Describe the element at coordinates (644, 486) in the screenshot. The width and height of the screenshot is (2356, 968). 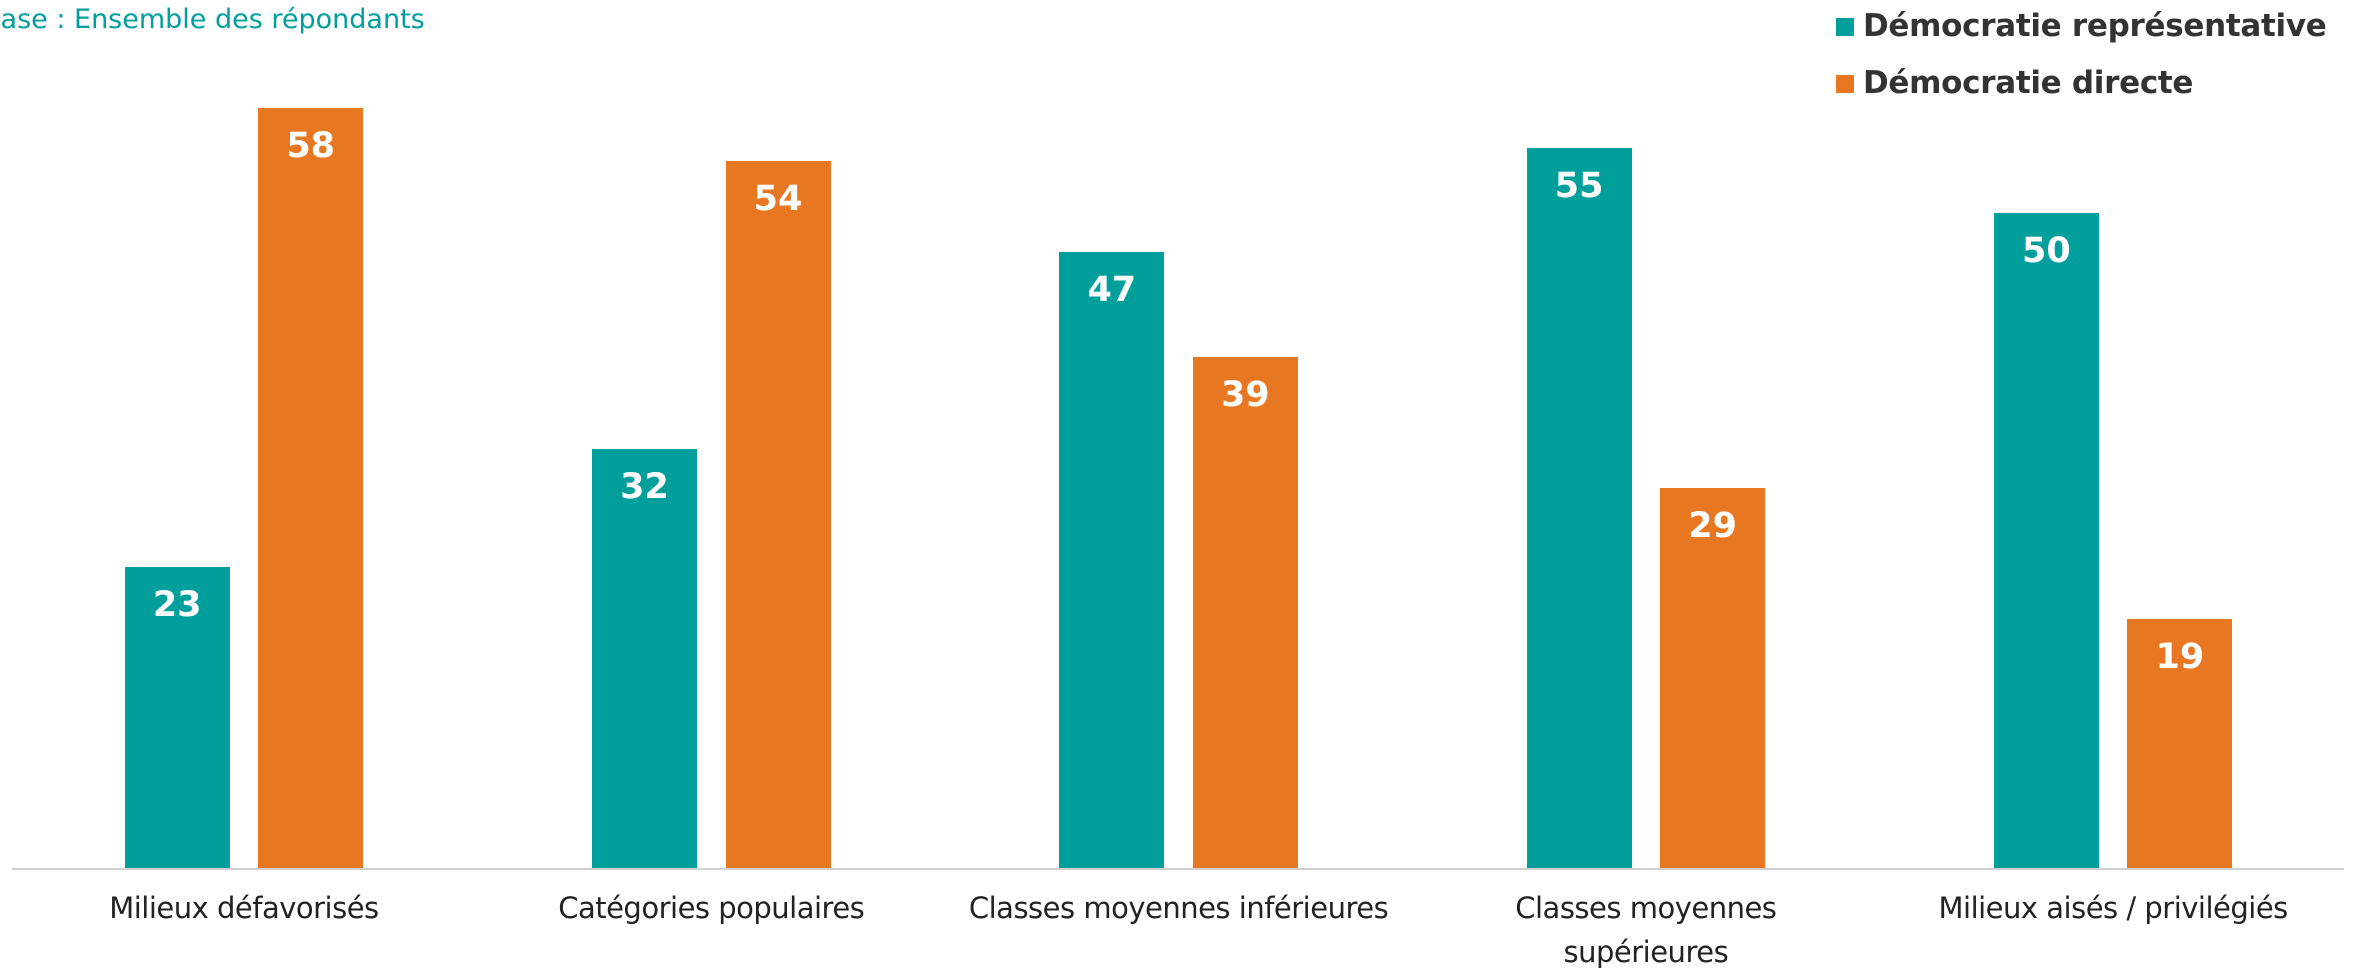
I see `data-label: 32` at that location.